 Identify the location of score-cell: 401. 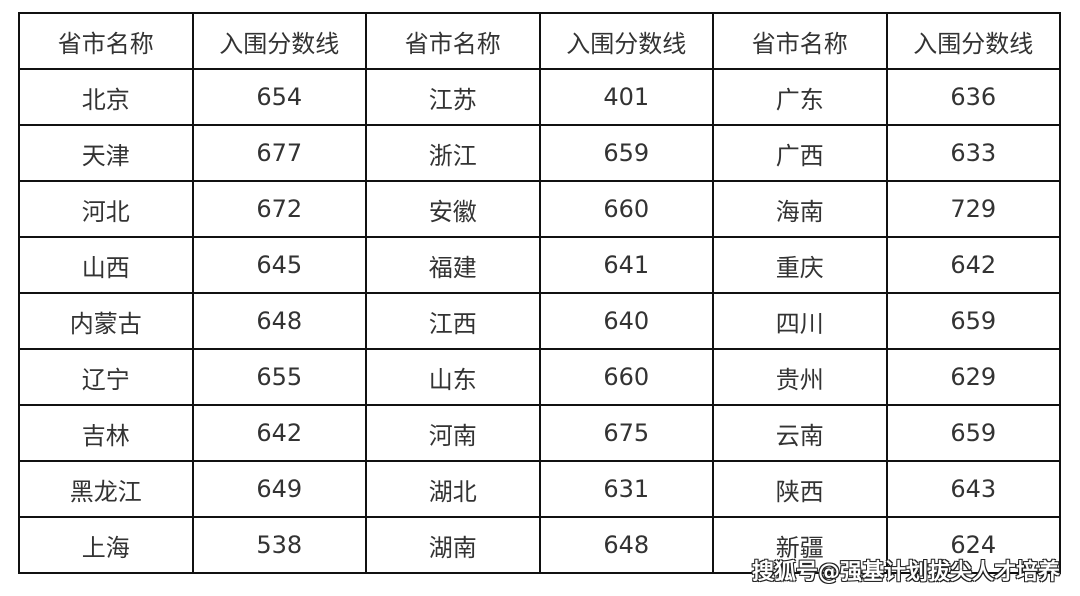
(626, 97).